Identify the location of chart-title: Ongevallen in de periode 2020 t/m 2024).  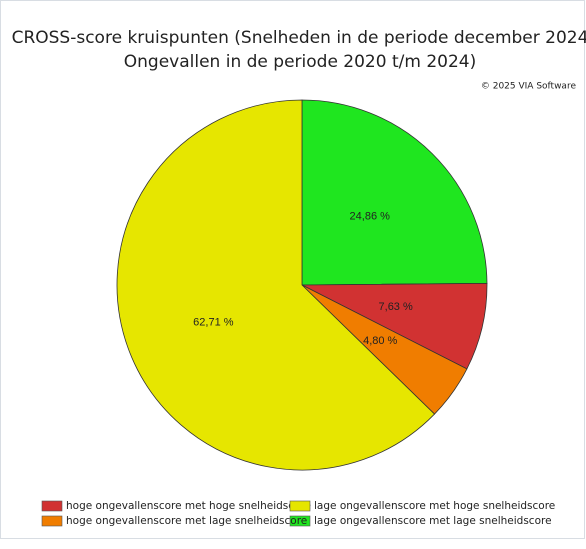
(300, 62).